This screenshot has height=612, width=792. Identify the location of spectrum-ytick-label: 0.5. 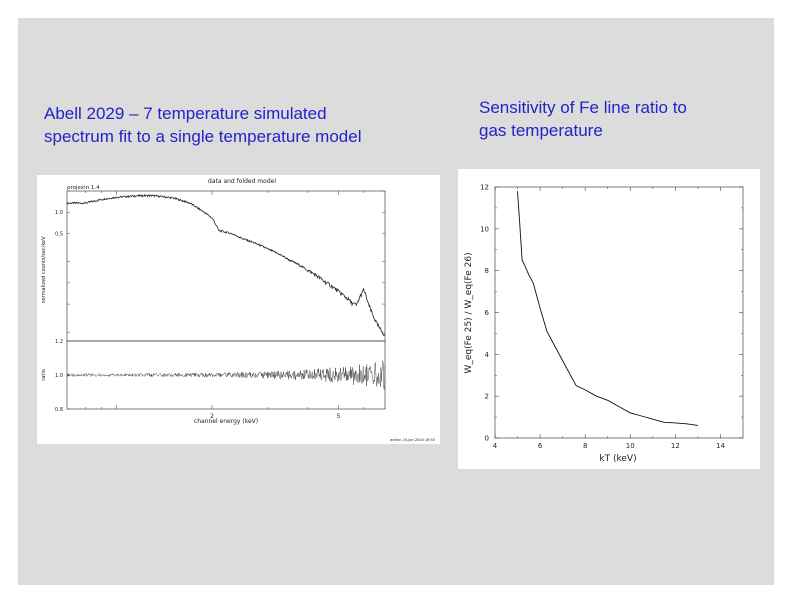
(59, 234).